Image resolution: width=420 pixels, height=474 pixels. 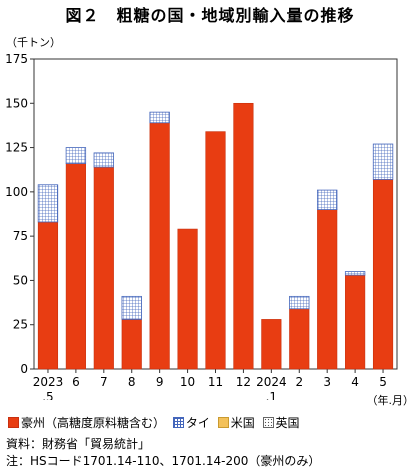 I want to click on legend-swatch-australia, so click(x=13, y=422).